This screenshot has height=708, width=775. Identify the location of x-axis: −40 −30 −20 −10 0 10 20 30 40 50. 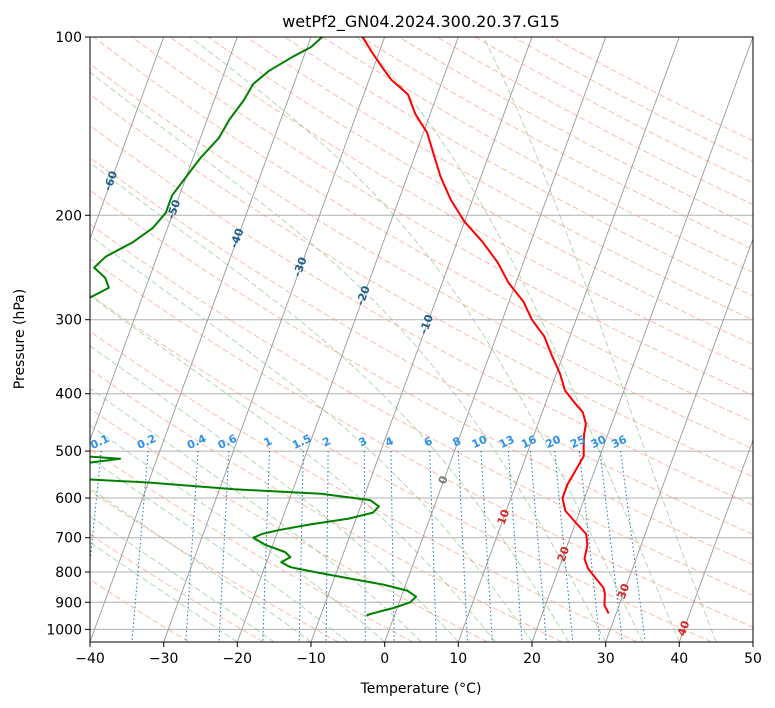
(418, 654).